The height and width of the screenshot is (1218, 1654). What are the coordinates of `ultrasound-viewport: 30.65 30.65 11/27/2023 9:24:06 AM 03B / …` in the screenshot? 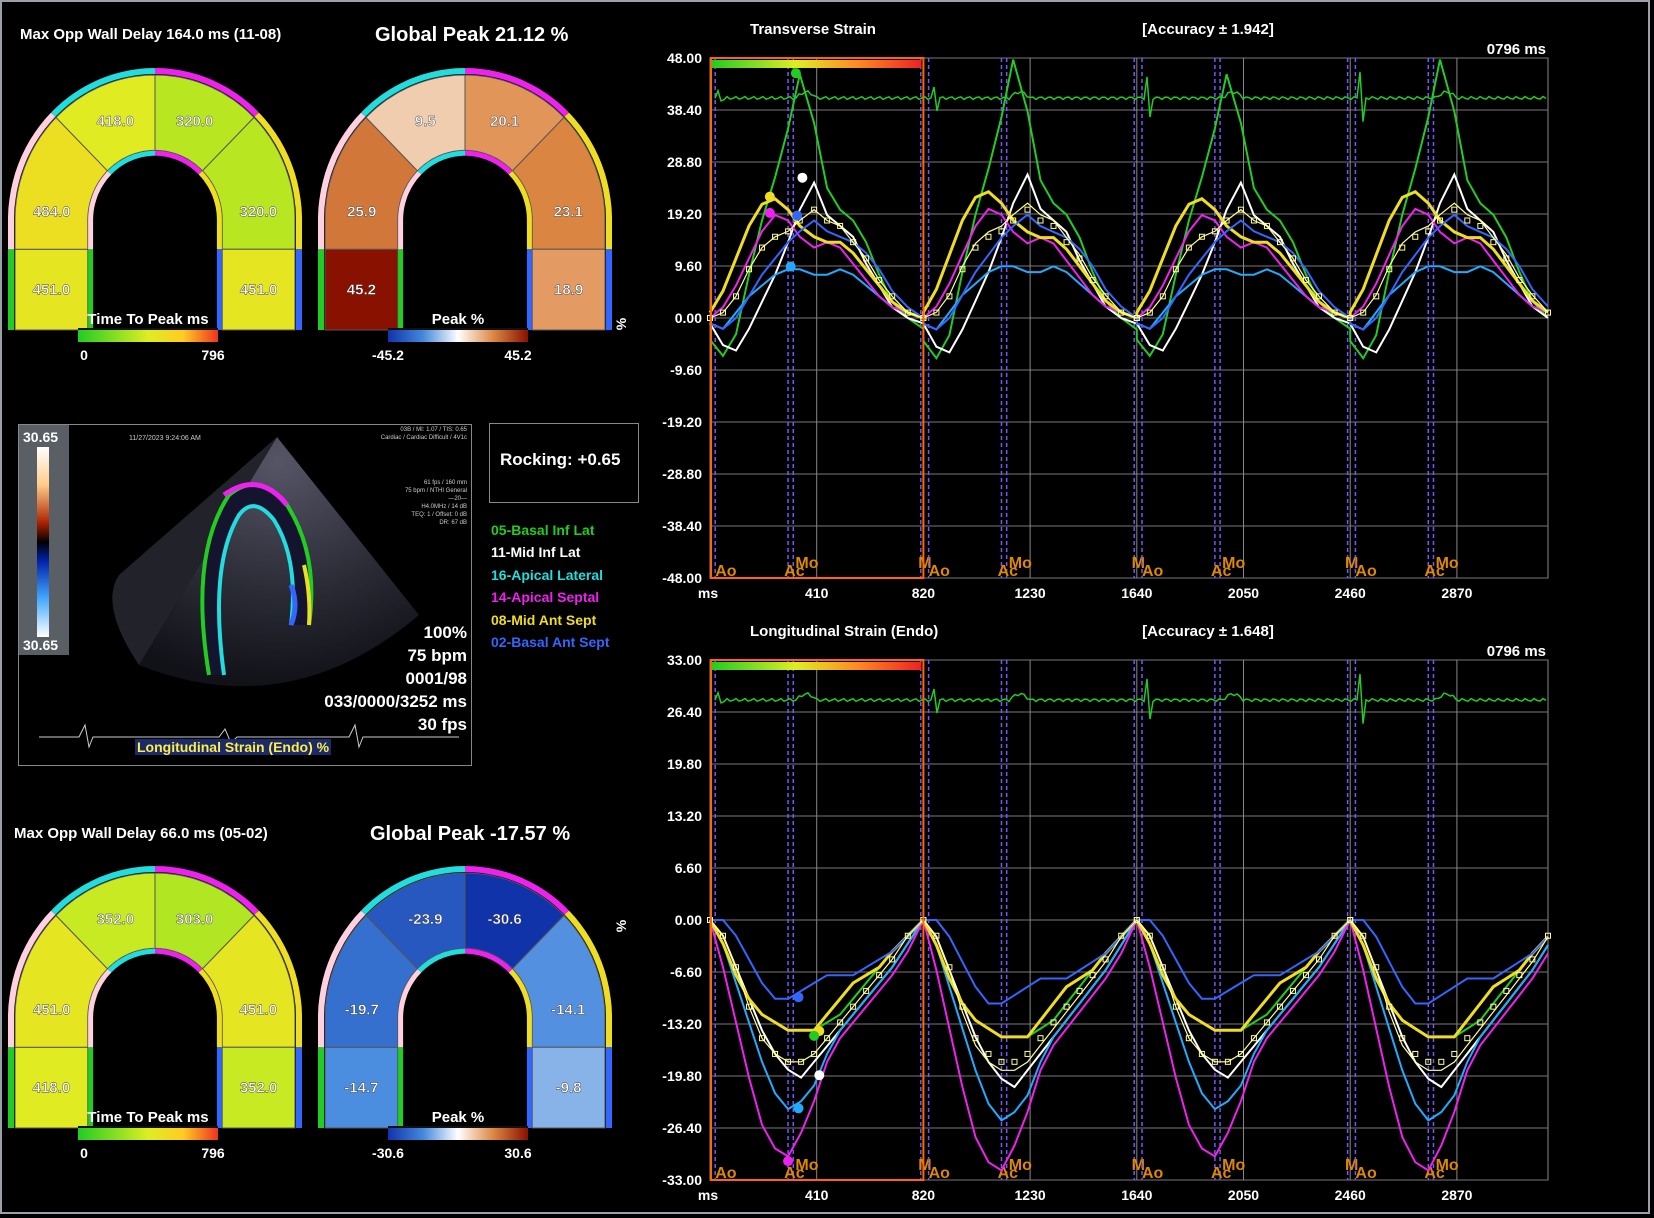 It's located at (245, 595).